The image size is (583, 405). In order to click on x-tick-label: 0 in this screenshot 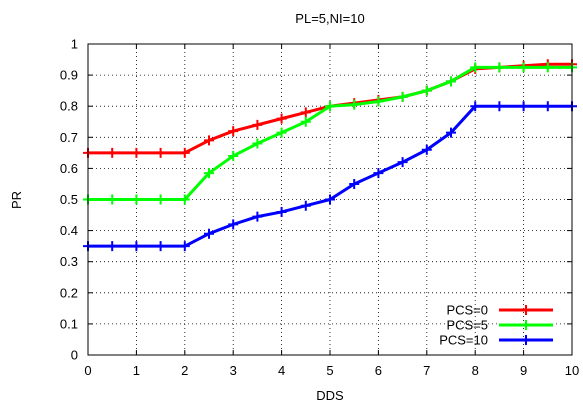, I will do `click(87, 370)`.